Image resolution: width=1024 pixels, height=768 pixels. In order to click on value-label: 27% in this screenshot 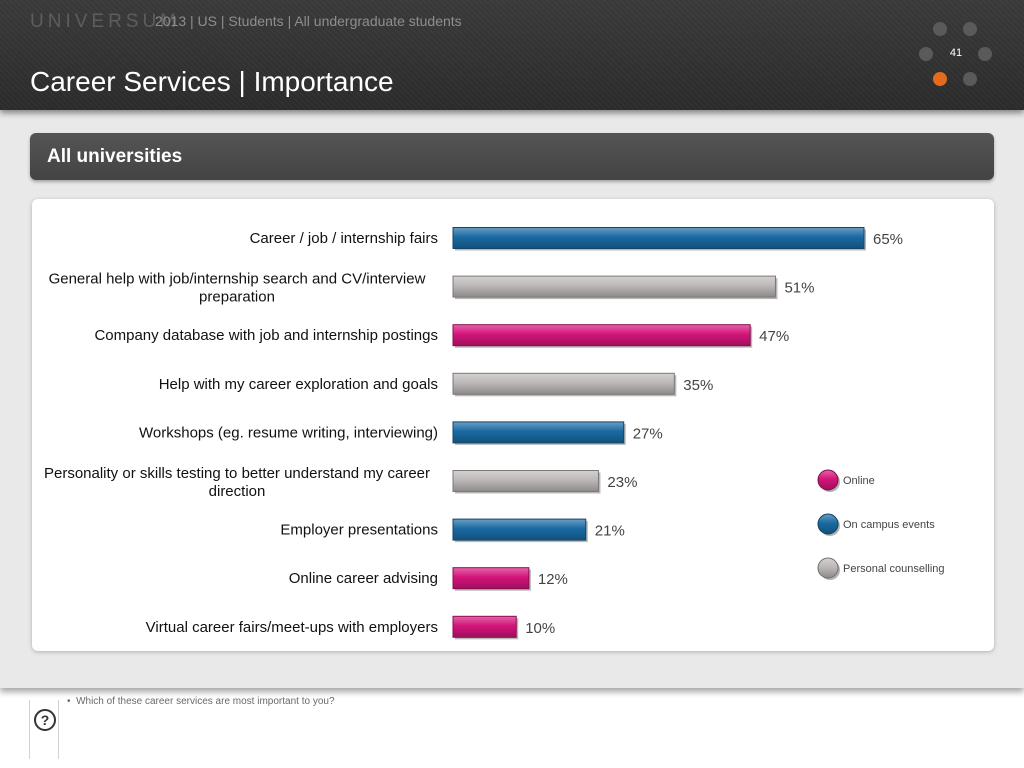, I will do `click(648, 433)`.